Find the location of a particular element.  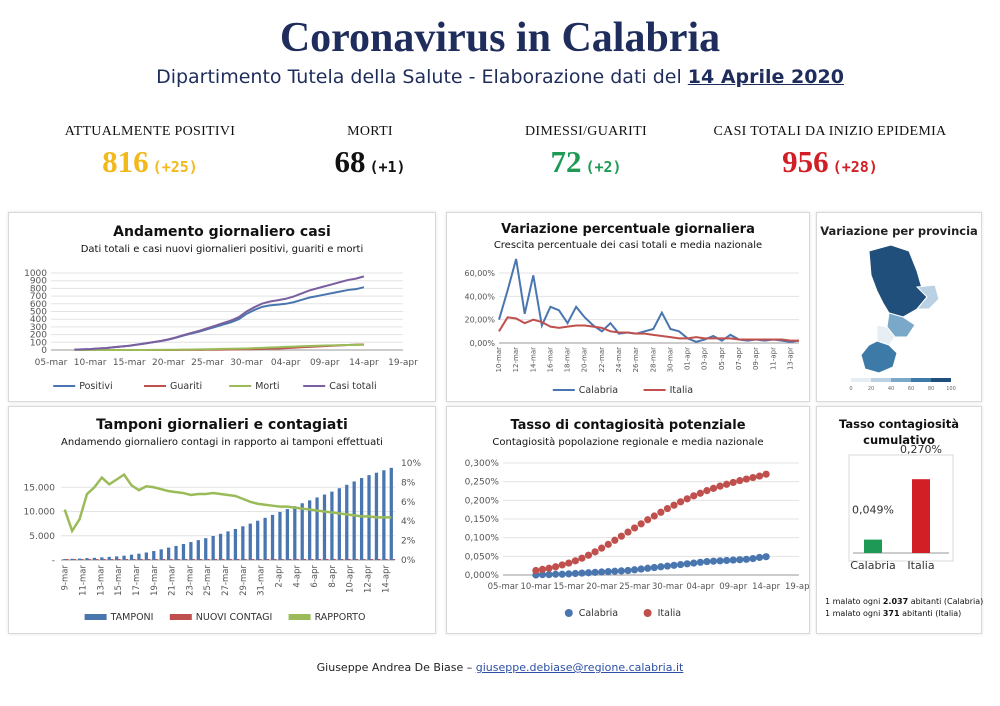

x-tick-label: 12-mar is located at coordinates (516, 360).